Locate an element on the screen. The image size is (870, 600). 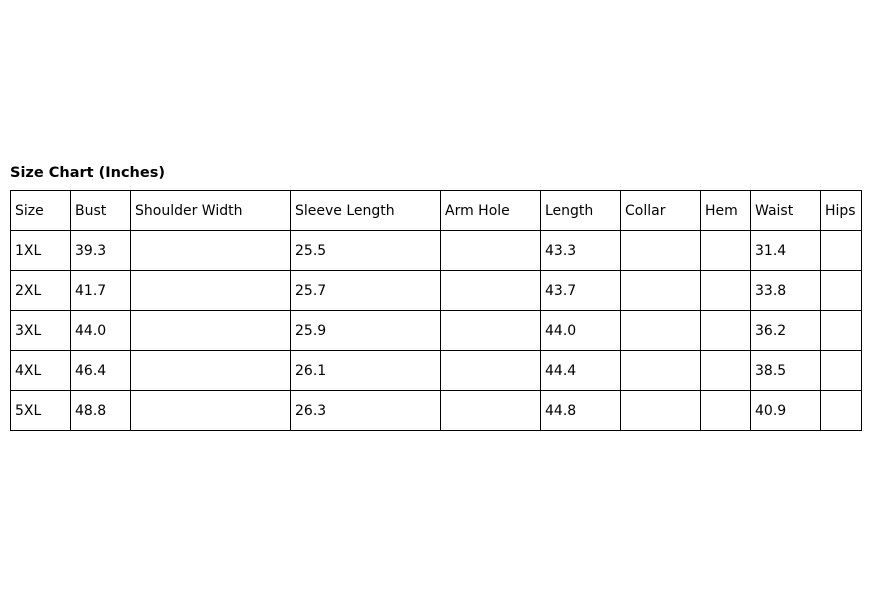
table-cell: 43.7 is located at coordinates (580, 290).